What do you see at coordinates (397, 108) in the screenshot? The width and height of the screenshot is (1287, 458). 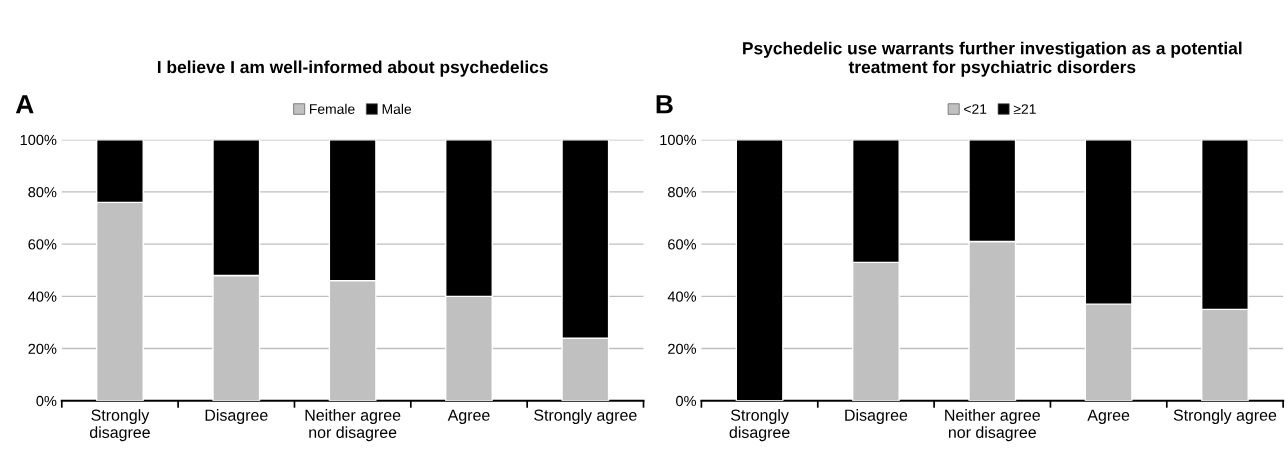 I see `legend-label: Male` at bounding box center [397, 108].